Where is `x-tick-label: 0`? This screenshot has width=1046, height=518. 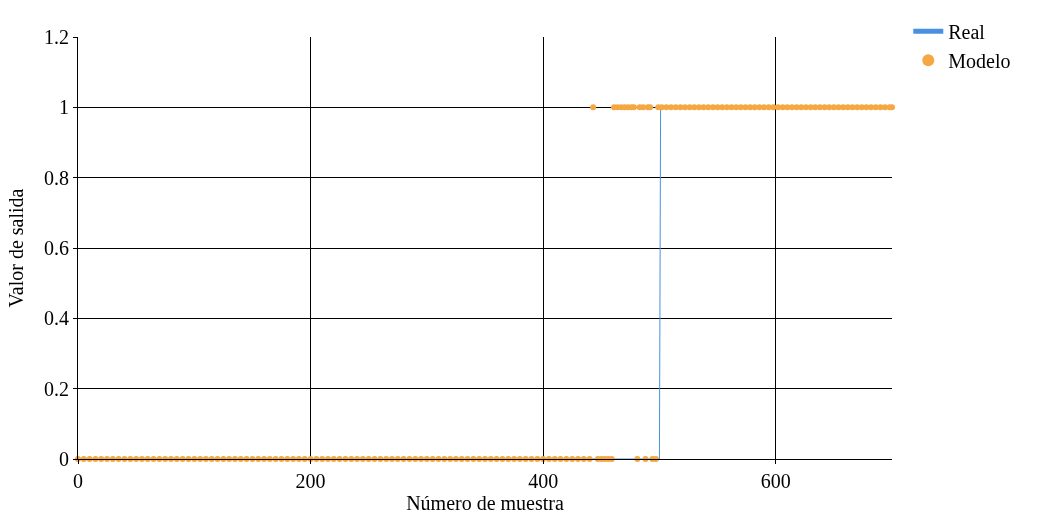
x-tick-label: 0 is located at coordinates (78, 481).